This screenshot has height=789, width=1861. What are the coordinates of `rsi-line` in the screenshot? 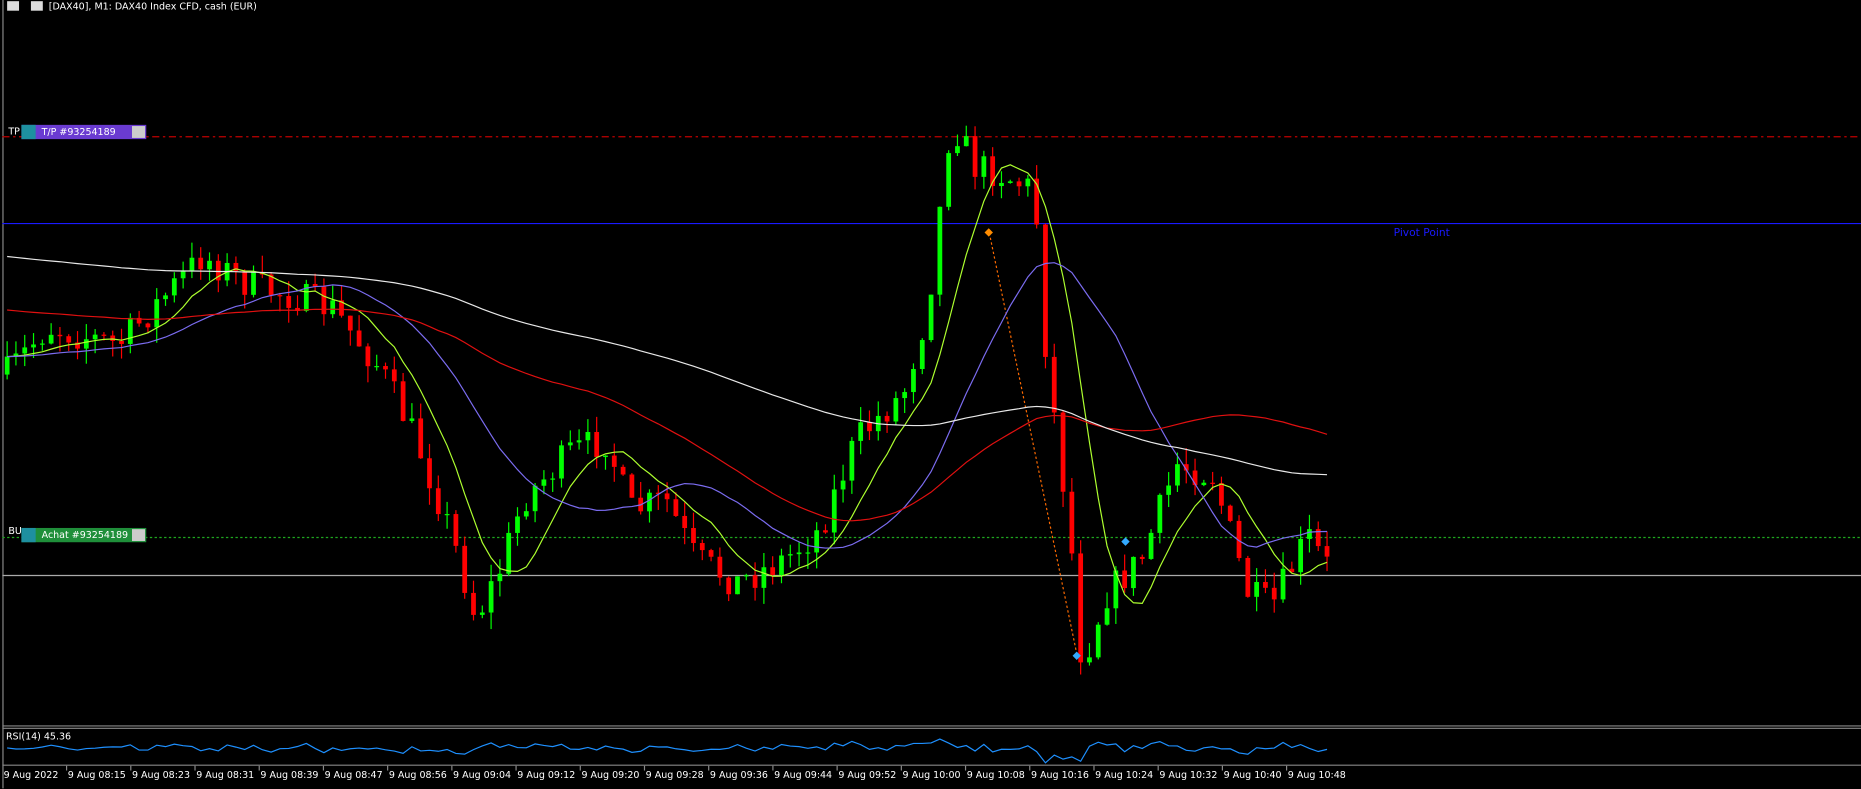 It's located at (667, 751).